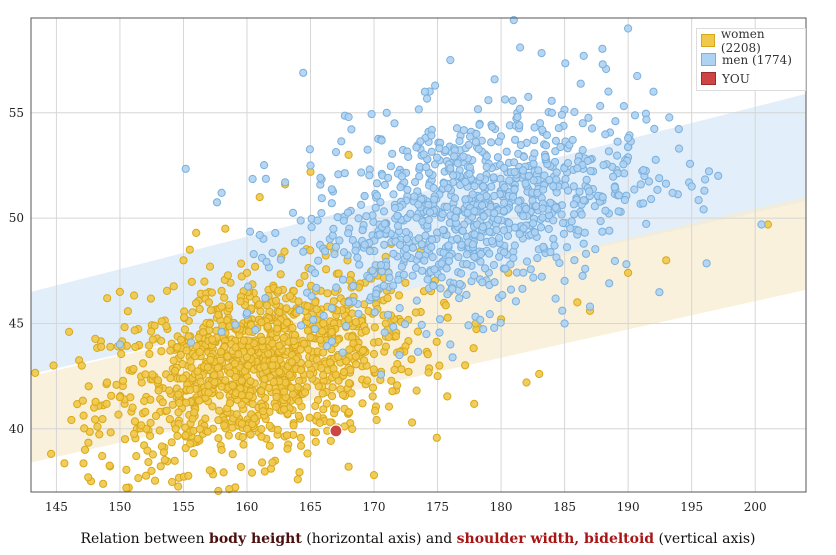 Image resolution: width=836 pixels, height=555 pixels. Describe the element at coordinates (751, 41) in the screenshot. I see `legend-item-women: women (2208)` at that location.